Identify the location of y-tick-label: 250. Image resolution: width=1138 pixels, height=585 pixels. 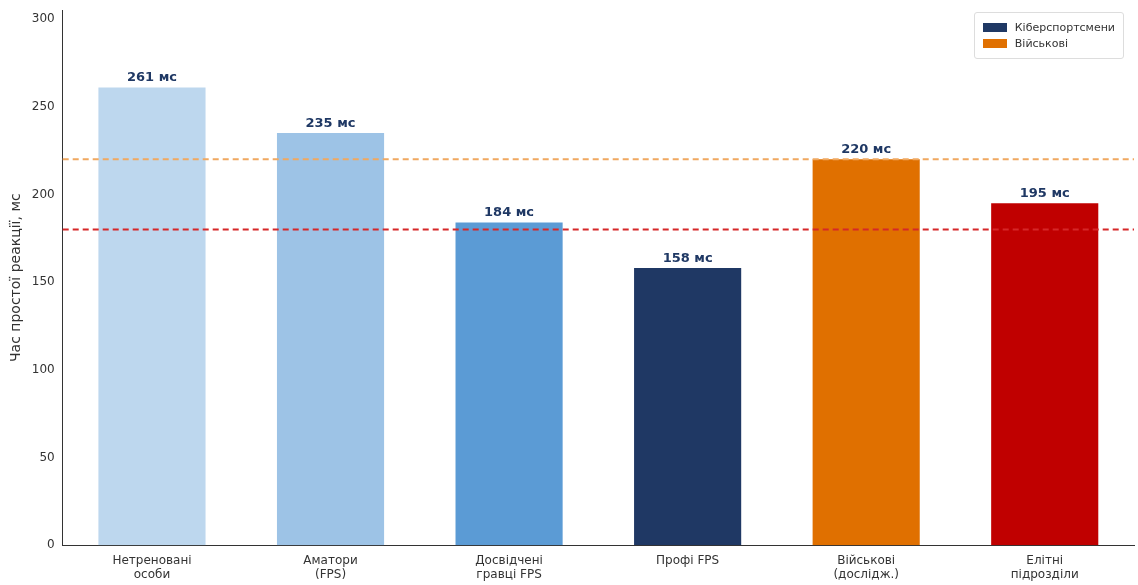
(43, 105).